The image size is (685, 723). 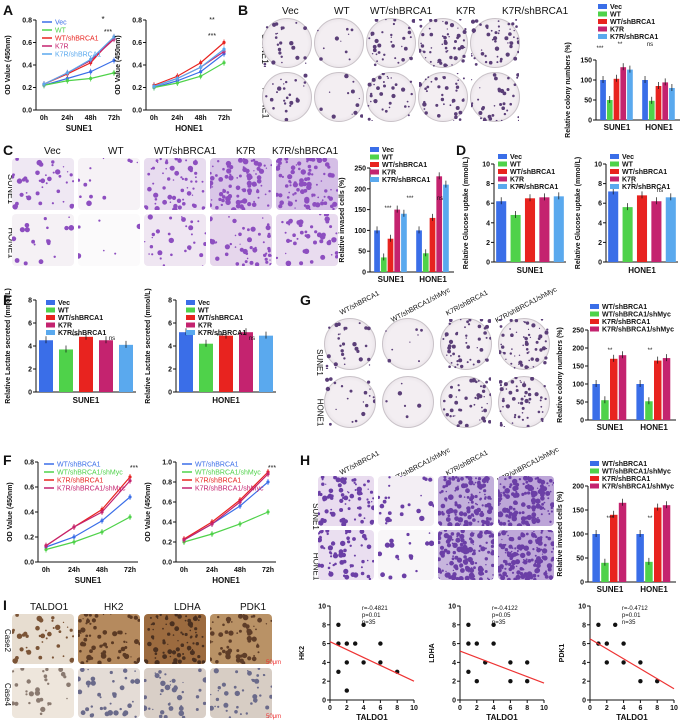 I want to click on significance-mark: **, so click(x=610, y=351).